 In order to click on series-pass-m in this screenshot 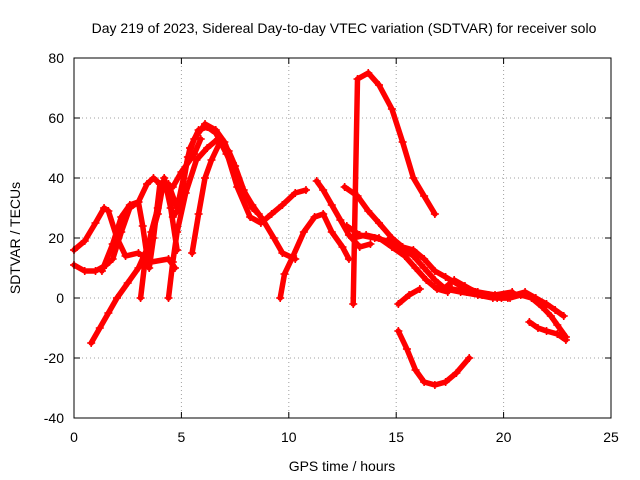, I will do `click(394, 188)`.